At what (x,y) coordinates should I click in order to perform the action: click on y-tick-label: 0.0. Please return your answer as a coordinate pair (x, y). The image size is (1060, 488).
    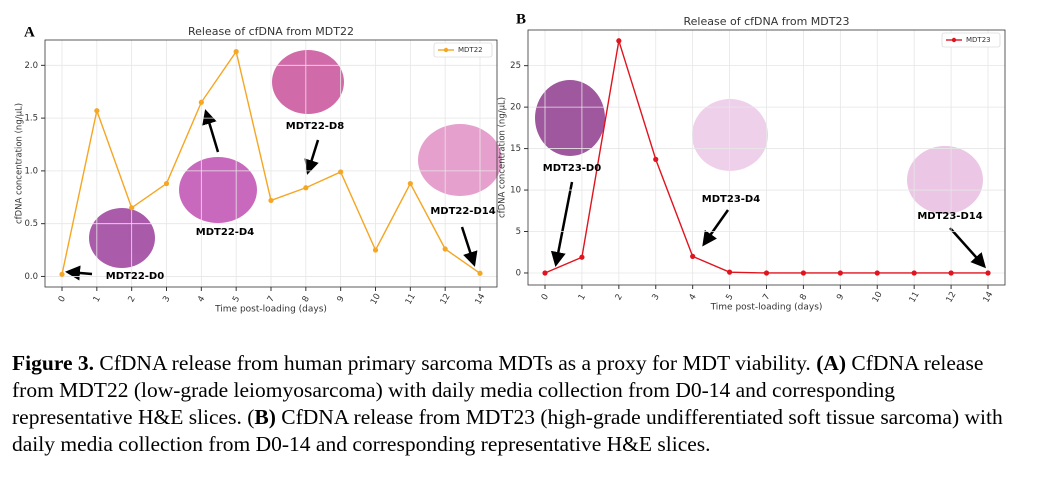
    Looking at the image, I should click on (31, 277).